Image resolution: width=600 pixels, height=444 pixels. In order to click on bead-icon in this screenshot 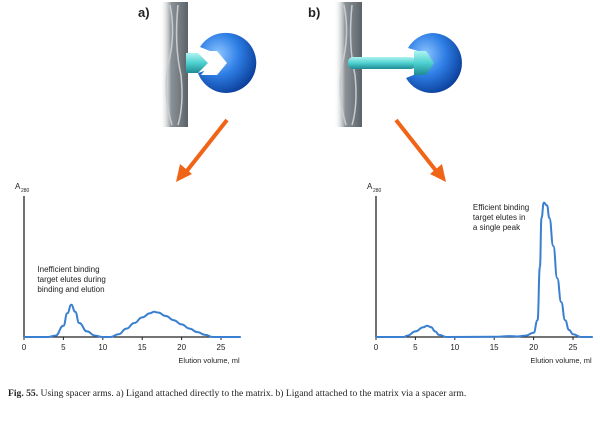, I will do `click(227, 62)`.